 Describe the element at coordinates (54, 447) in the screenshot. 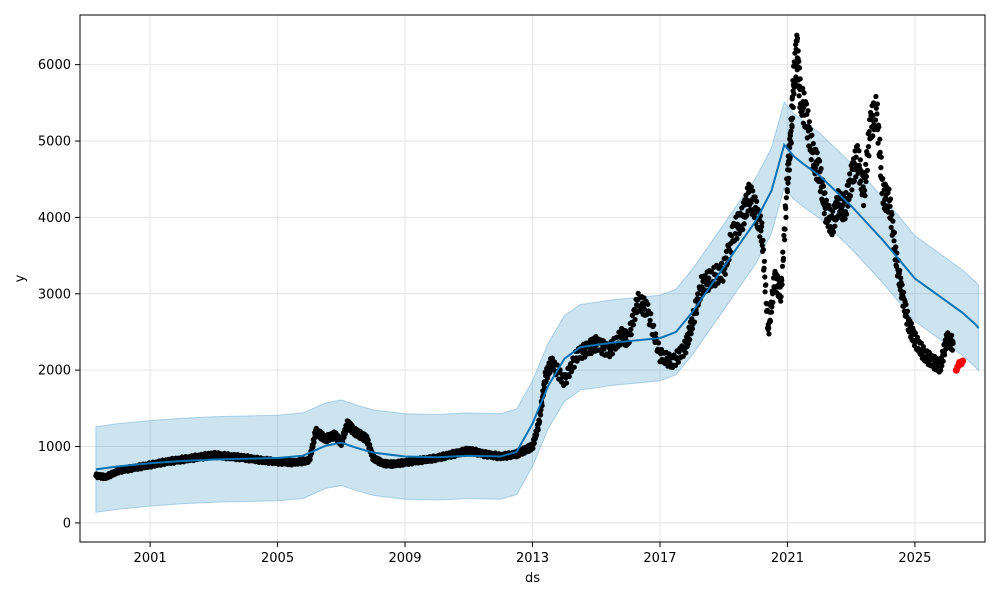

I see `y-tick-label: 1000` at that location.